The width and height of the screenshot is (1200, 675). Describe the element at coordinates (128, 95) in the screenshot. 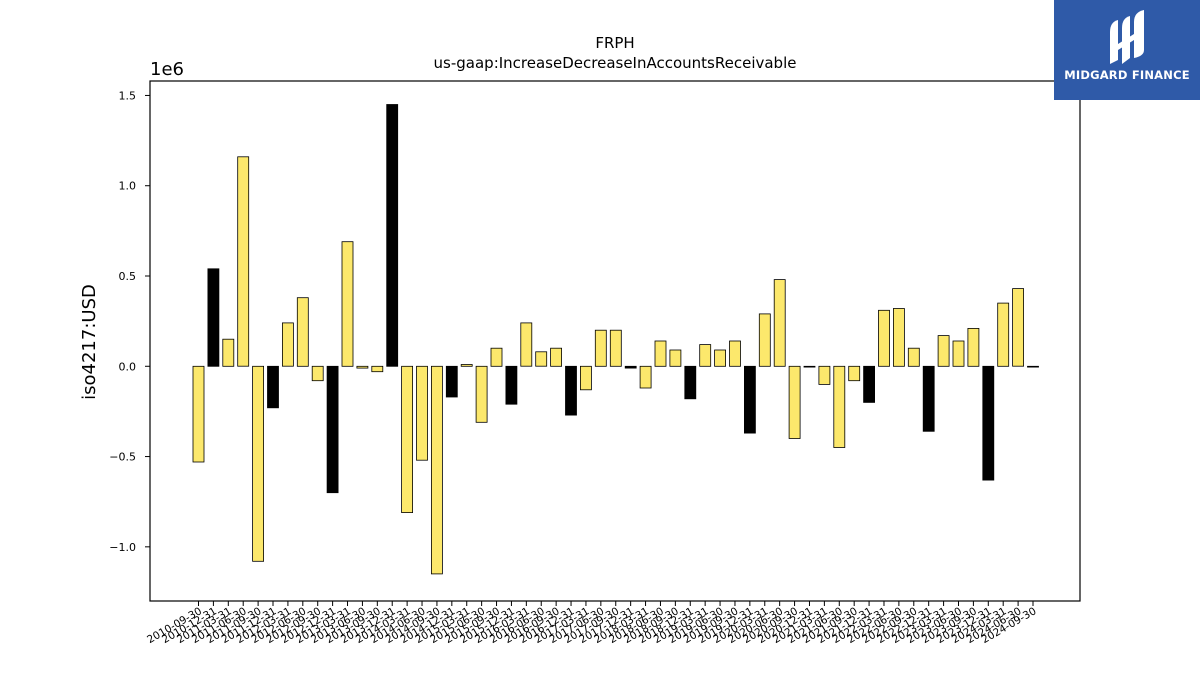

I see `y-tick-label: 1.5` at that location.